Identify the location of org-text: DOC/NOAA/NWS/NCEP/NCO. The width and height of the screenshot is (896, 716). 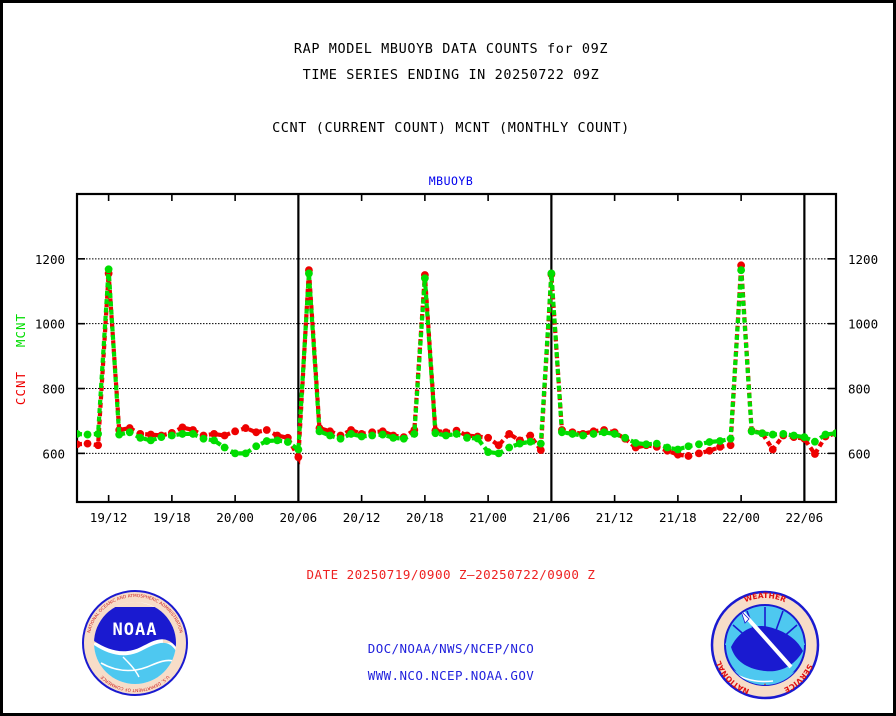
(451, 648).